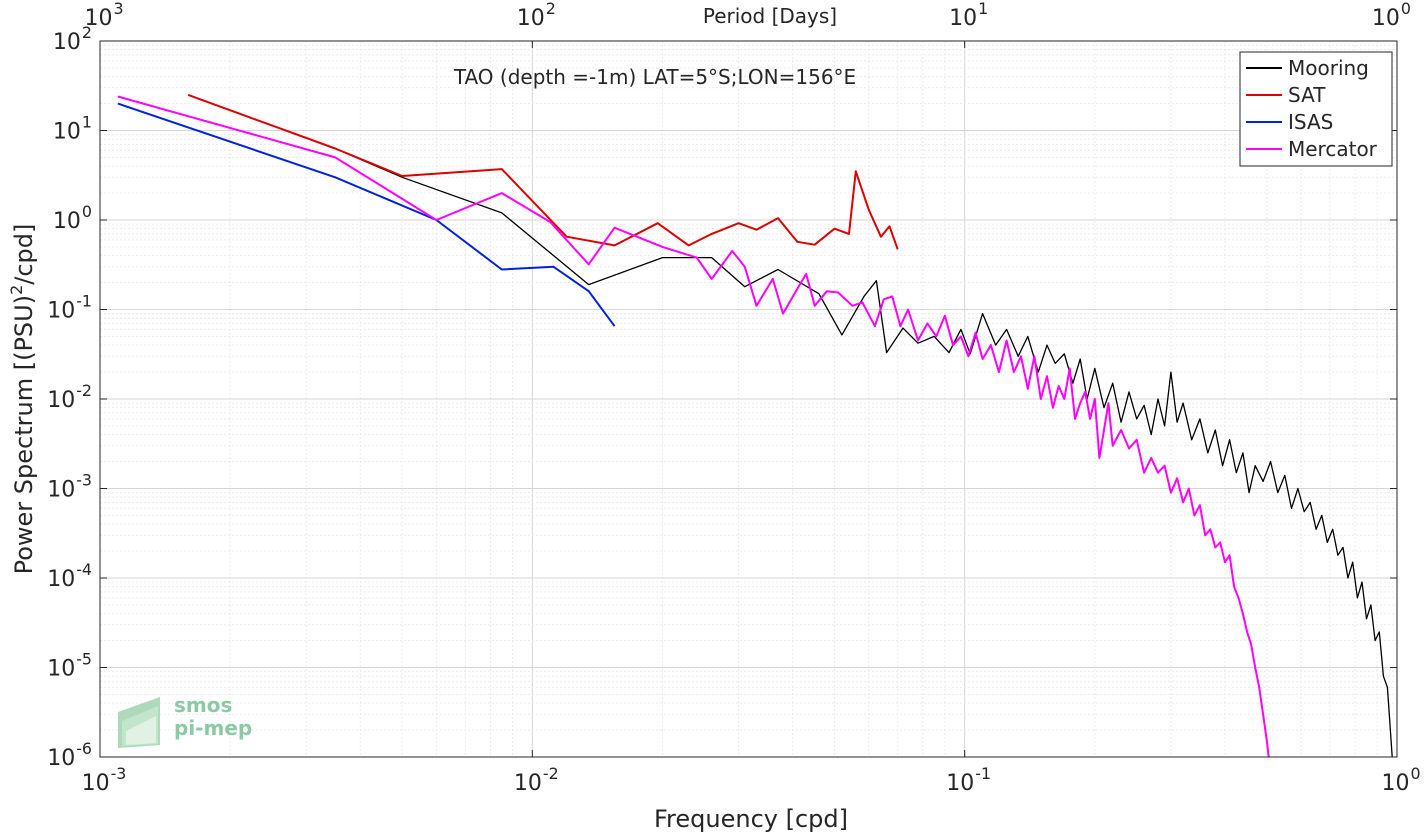  Describe the element at coordinates (72, 39) in the screenshot. I see `y-tick-label: 10²` at that location.